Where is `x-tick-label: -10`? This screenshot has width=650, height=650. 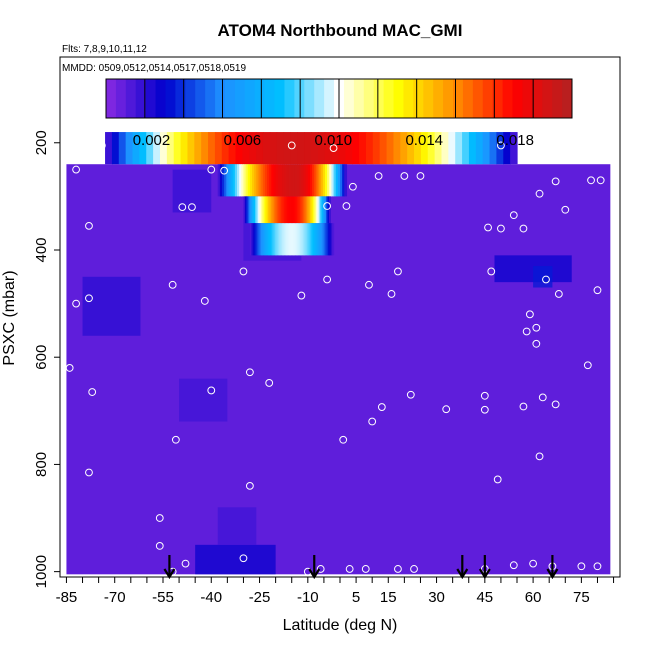
x-tick-label: -10 is located at coordinates (308, 597).